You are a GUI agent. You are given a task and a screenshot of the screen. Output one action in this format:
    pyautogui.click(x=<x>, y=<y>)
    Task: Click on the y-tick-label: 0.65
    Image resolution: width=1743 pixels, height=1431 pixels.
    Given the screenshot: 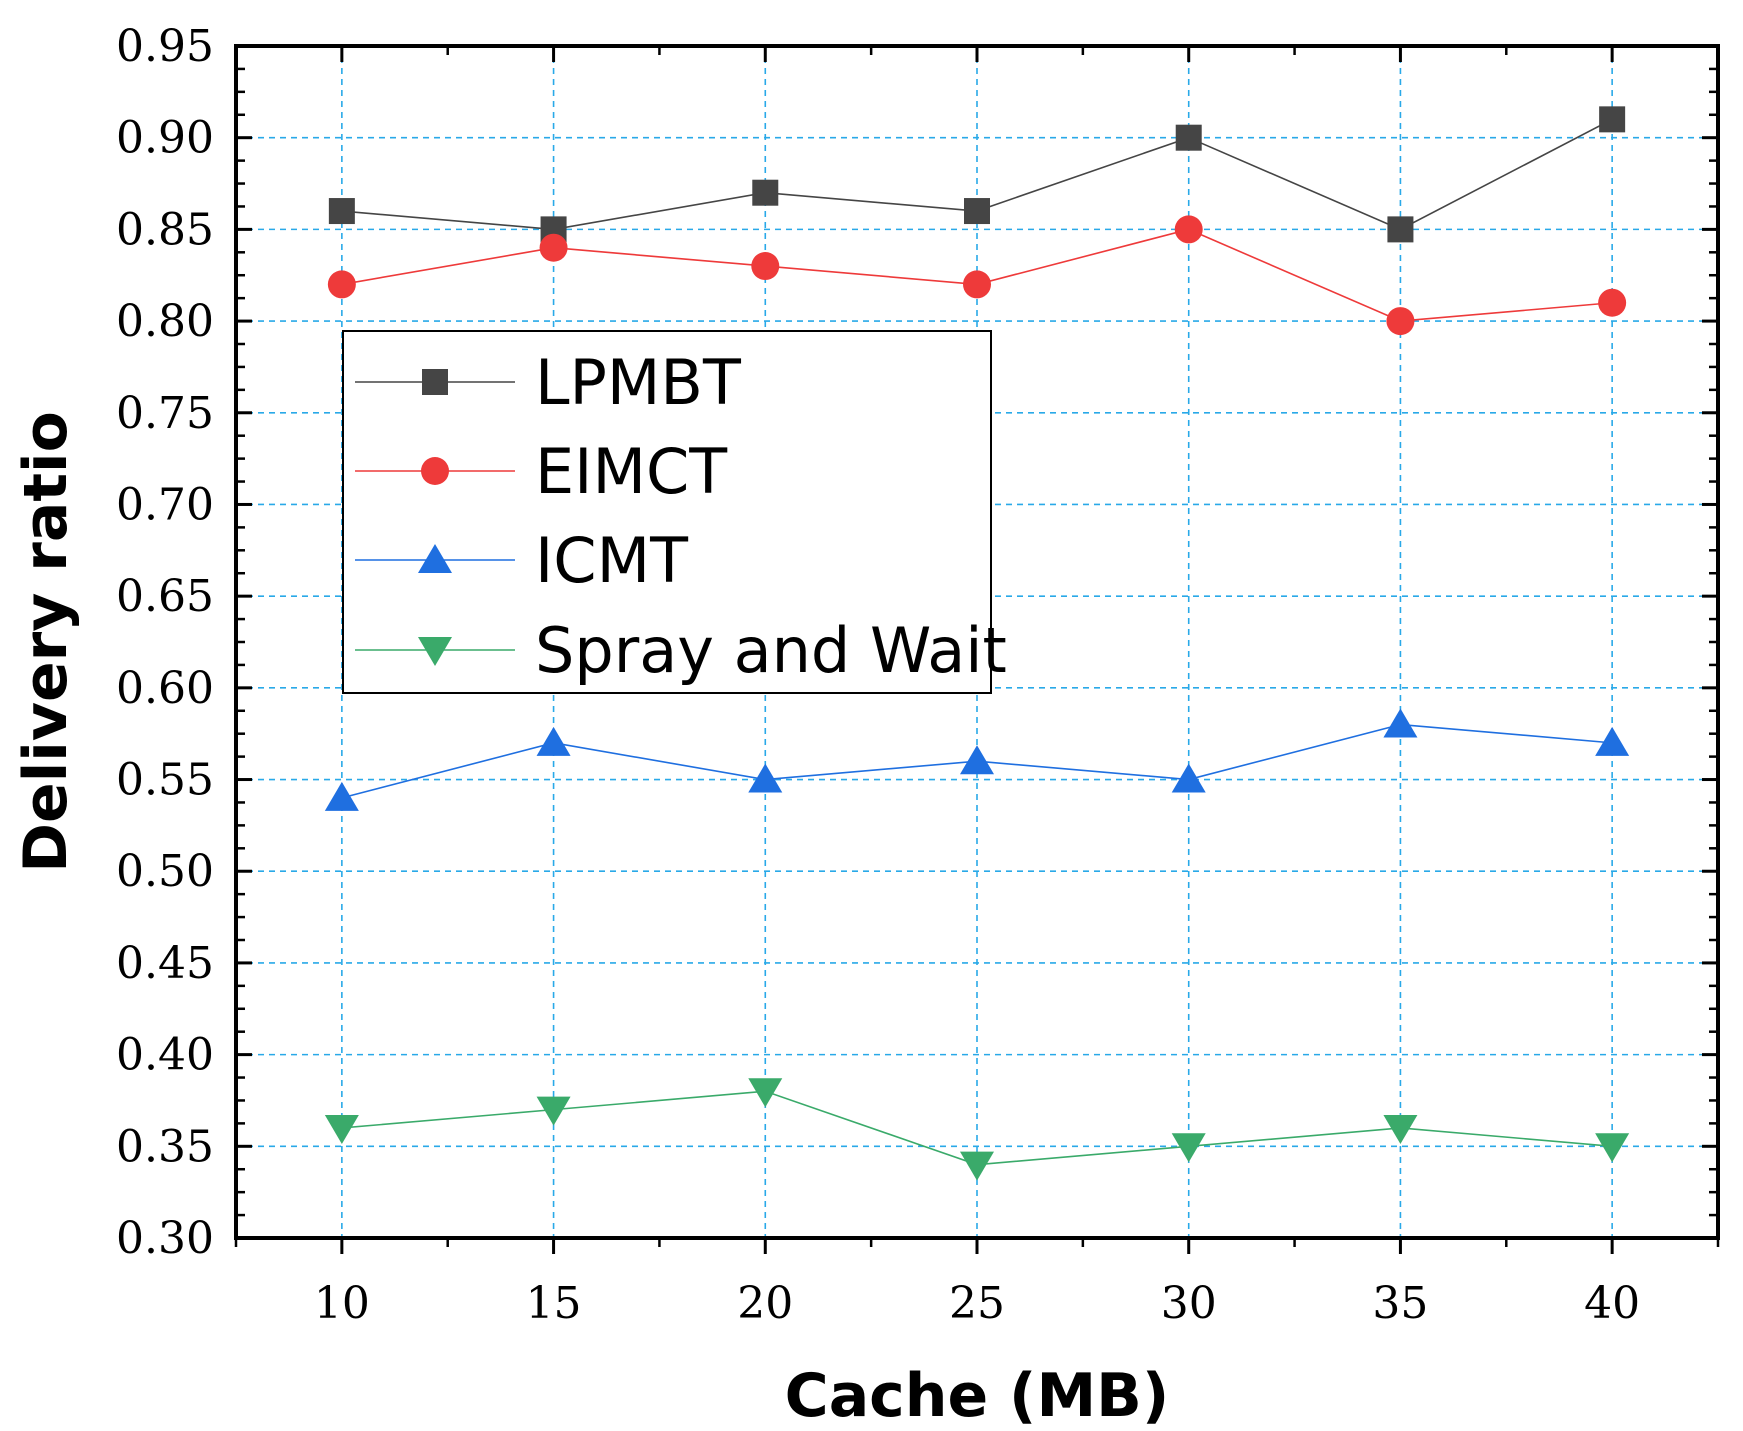 What is the action you would take?
    pyautogui.click(x=165, y=596)
    